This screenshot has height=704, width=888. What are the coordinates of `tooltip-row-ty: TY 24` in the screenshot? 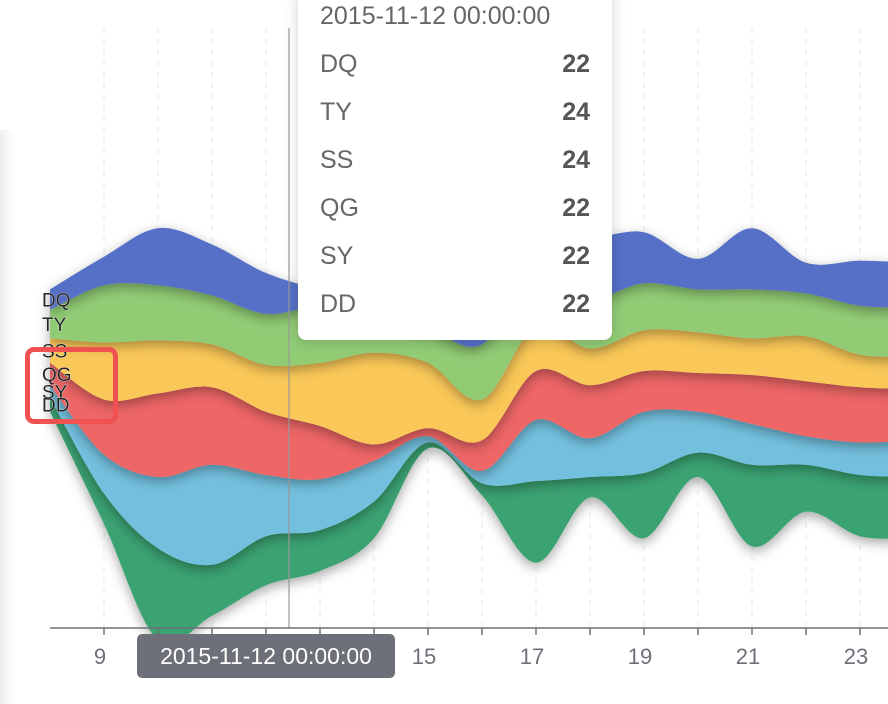 It's located at (455, 113).